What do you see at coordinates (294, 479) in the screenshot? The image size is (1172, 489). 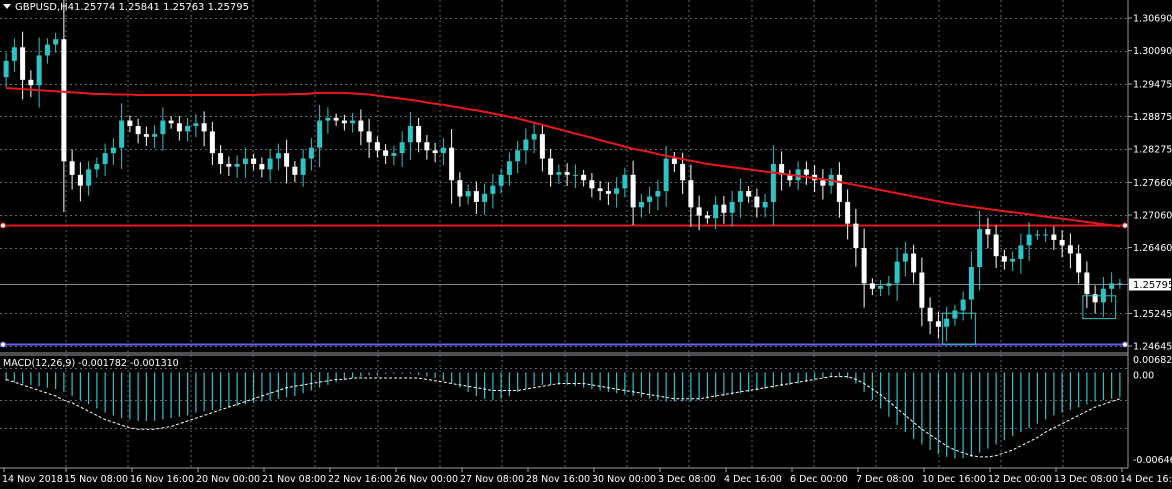 I see `time-tick-label: 21 Nov 08:00` at bounding box center [294, 479].